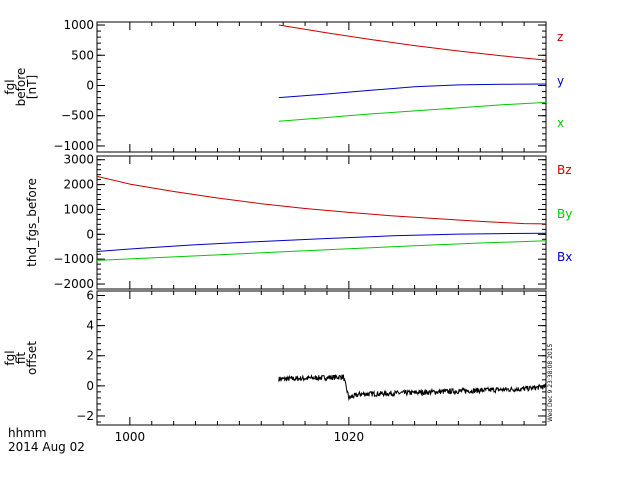 The image size is (640, 480). What do you see at coordinates (564, 257) in the screenshot?
I see `legend-bx: Bx` at bounding box center [564, 257].